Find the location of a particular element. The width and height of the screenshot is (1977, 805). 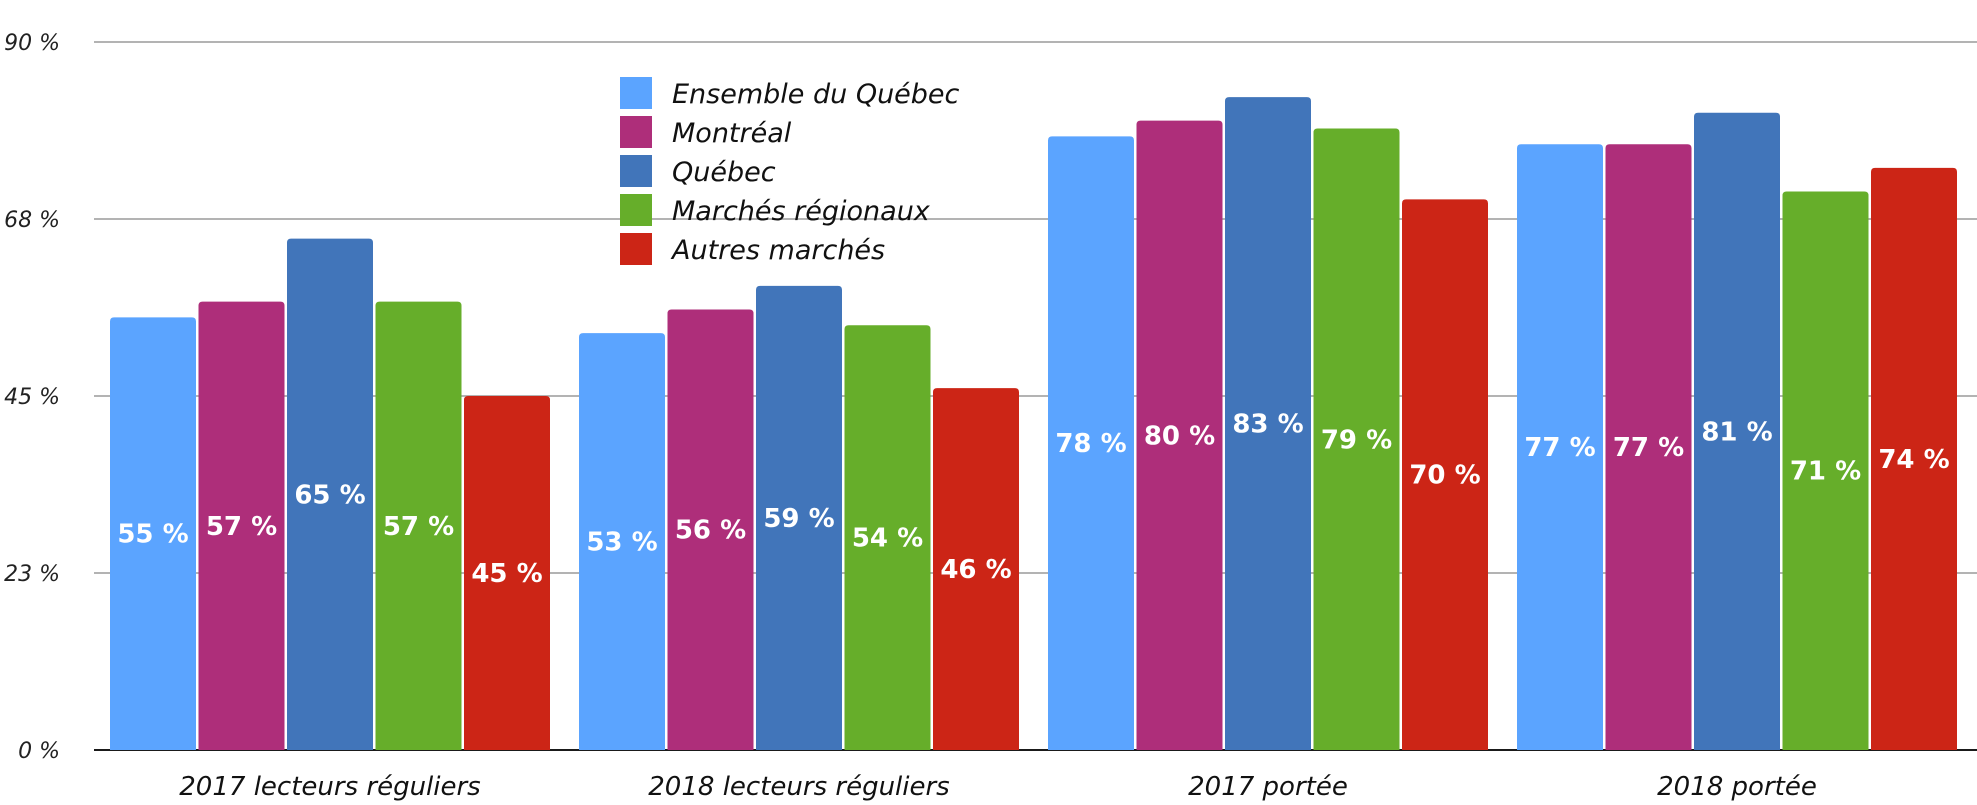

legend-label: Autres marchés is located at coordinates (777, 250).